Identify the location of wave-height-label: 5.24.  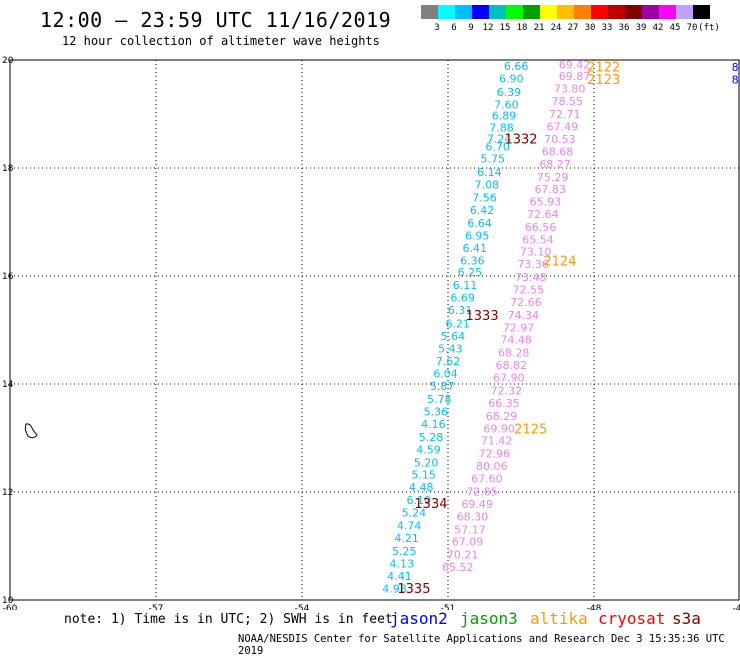
(414, 513).